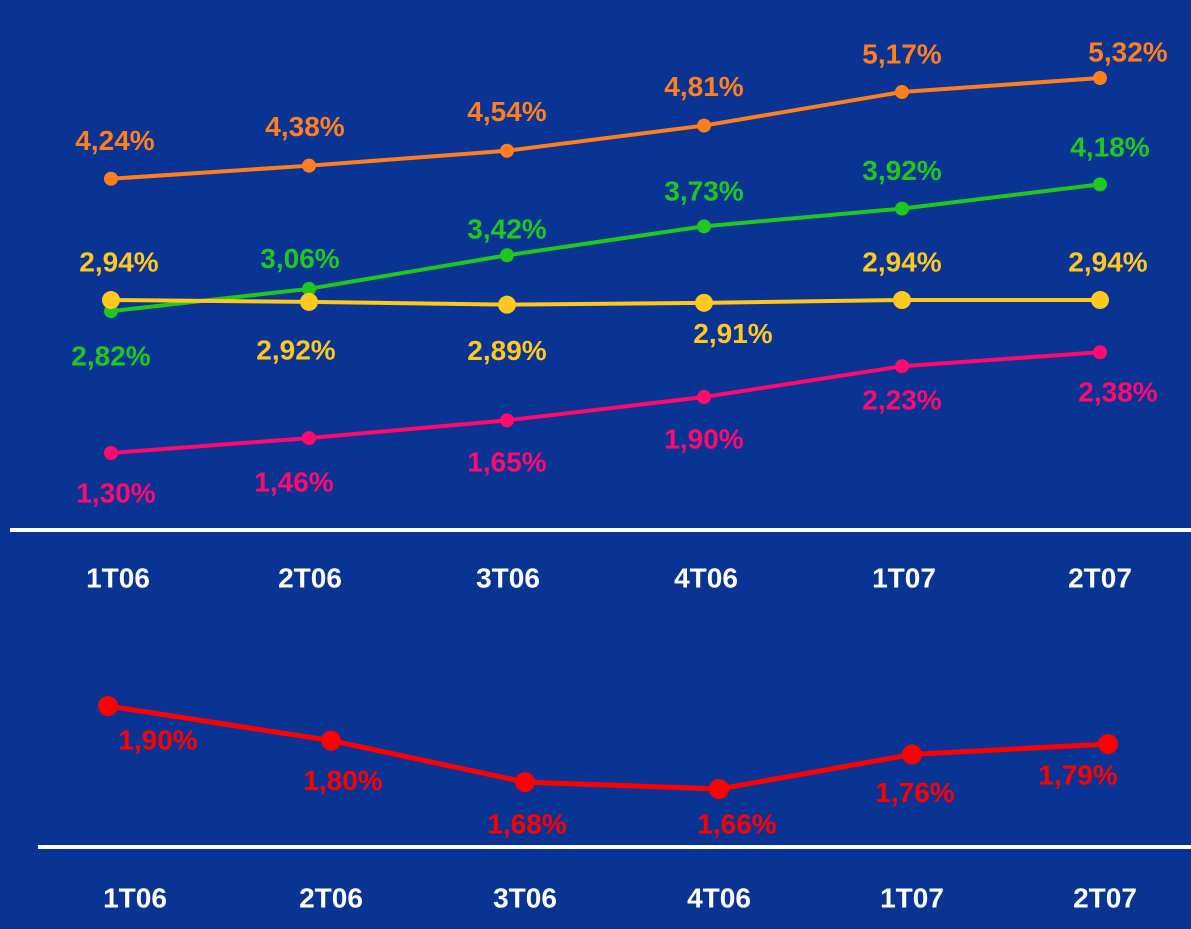  I want to click on data-label: 4,54%, so click(506, 111).